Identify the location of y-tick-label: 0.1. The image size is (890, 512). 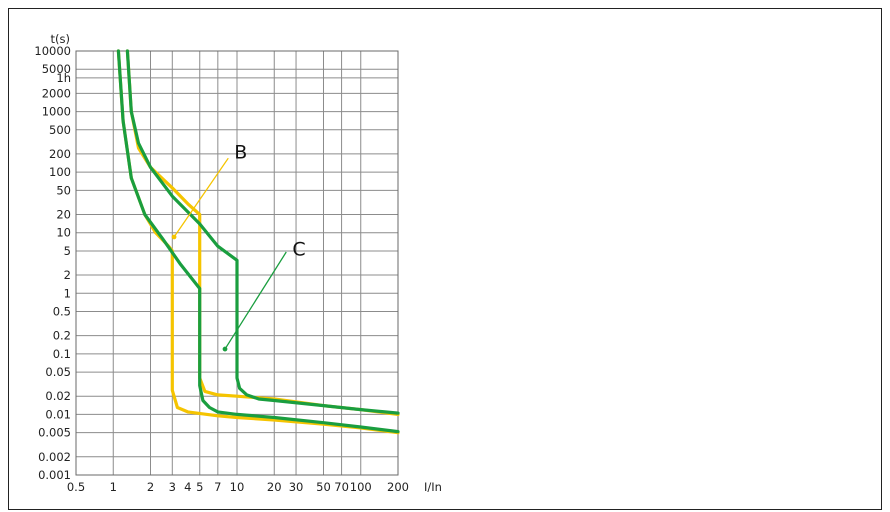
(62, 354).